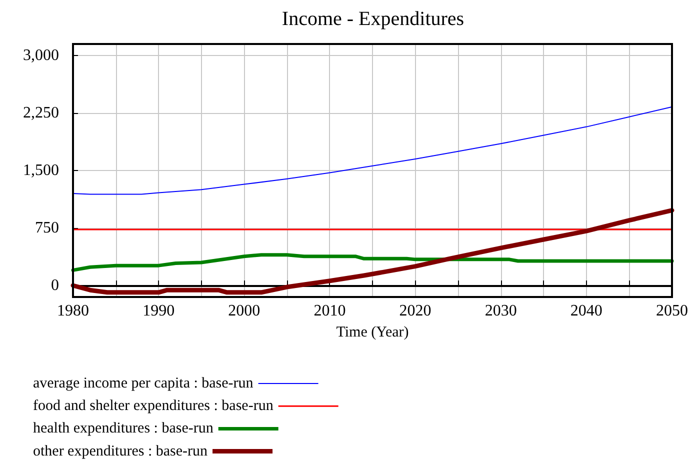 This screenshot has height=462, width=691. What do you see at coordinates (153, 406) in the screenshot?
I see `legend-label: food and shelter expenditures : base-run` at bounding box center [153, 406].